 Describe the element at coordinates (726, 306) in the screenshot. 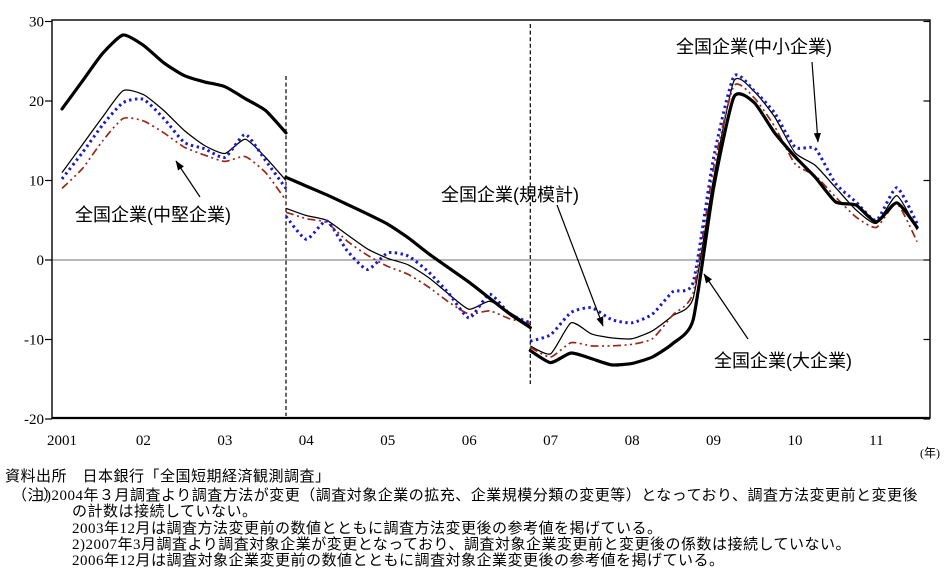

I see `arrow-to-large-line` at that location.